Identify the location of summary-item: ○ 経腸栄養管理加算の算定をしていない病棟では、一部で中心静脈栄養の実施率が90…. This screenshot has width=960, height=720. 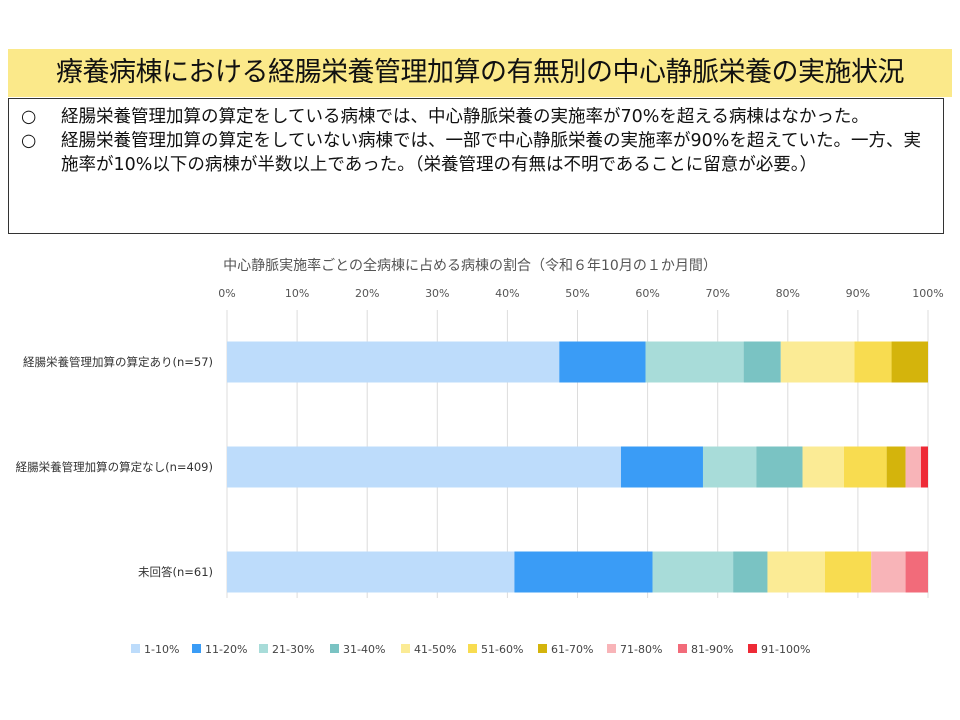
(476, 153).